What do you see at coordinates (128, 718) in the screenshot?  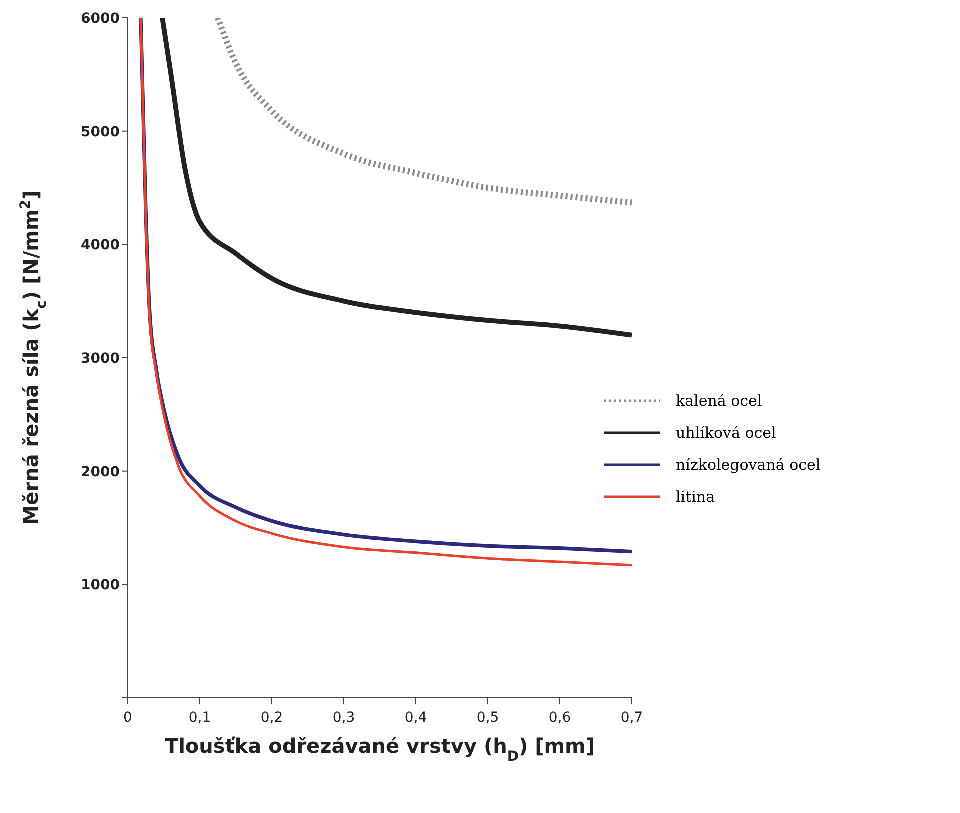 I see `x-tick-label: 0` at bounding box center [128, 718].